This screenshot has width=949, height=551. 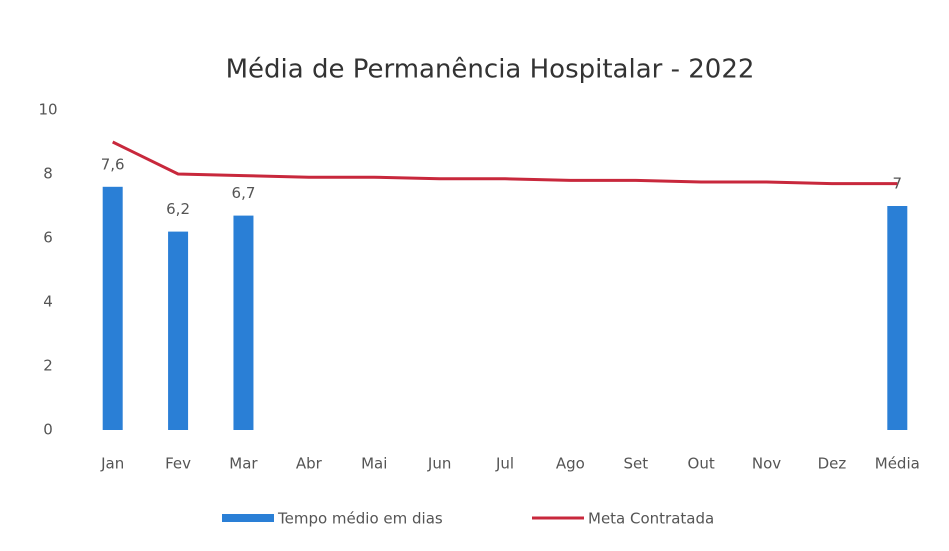 I want to click on y-tick-label: 0, so click(x=48, y=430).